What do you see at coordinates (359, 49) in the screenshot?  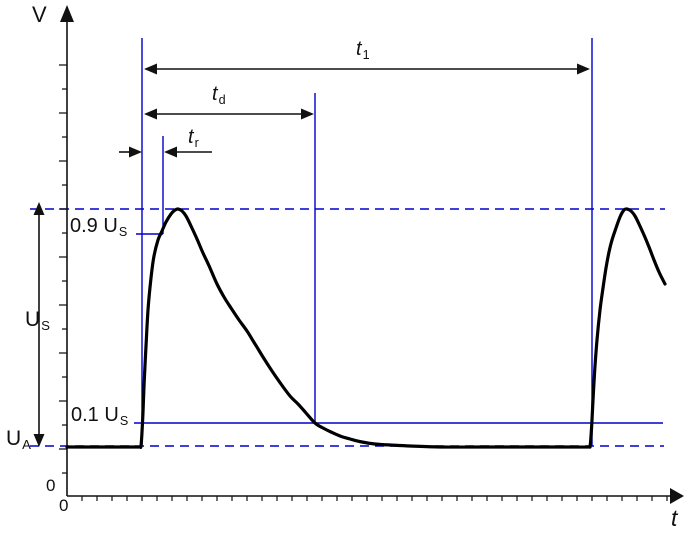 I see `label-t1-base: t` at bounding box center [359, 49].